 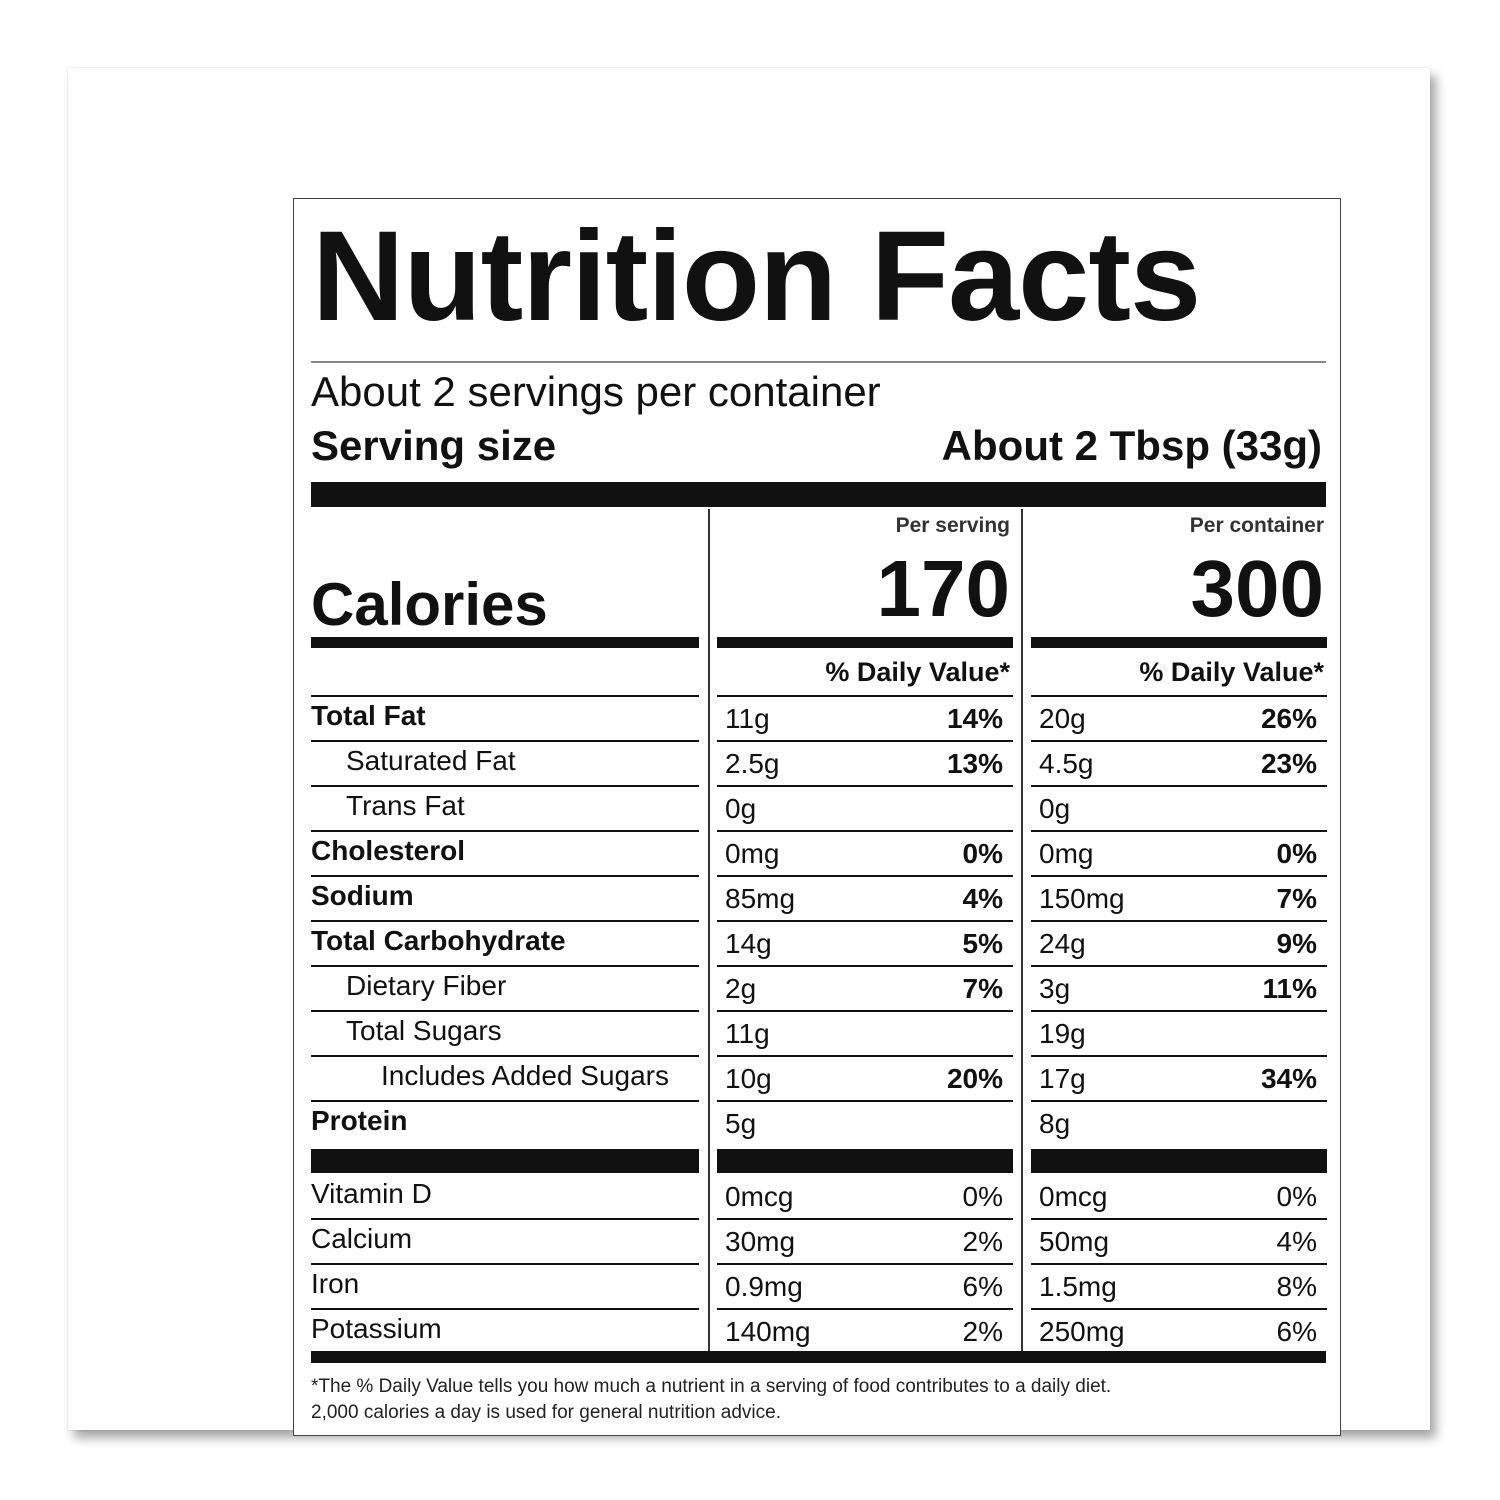 What do you see at coordinates (1296, 1331) in the screenshot?
I see `container-daily-value: 6%` at bounding box center [1296, 1331].